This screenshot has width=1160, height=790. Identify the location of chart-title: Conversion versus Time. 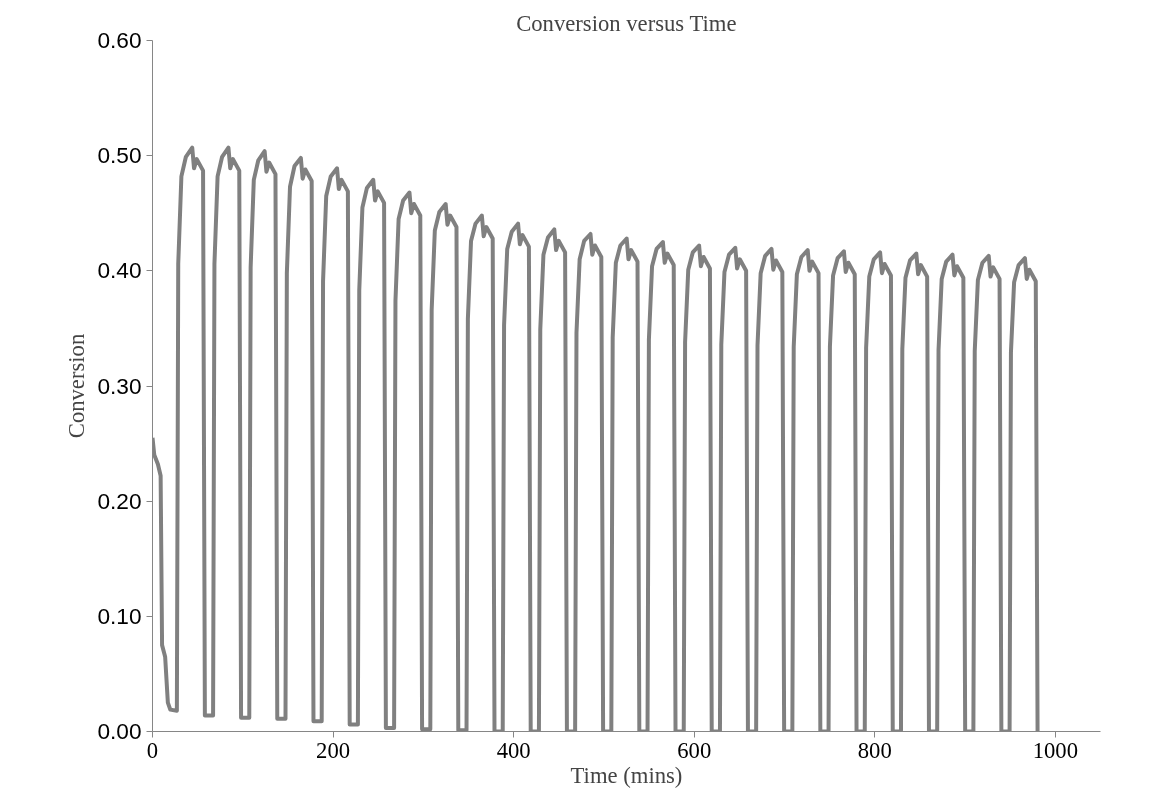
(626, 23).